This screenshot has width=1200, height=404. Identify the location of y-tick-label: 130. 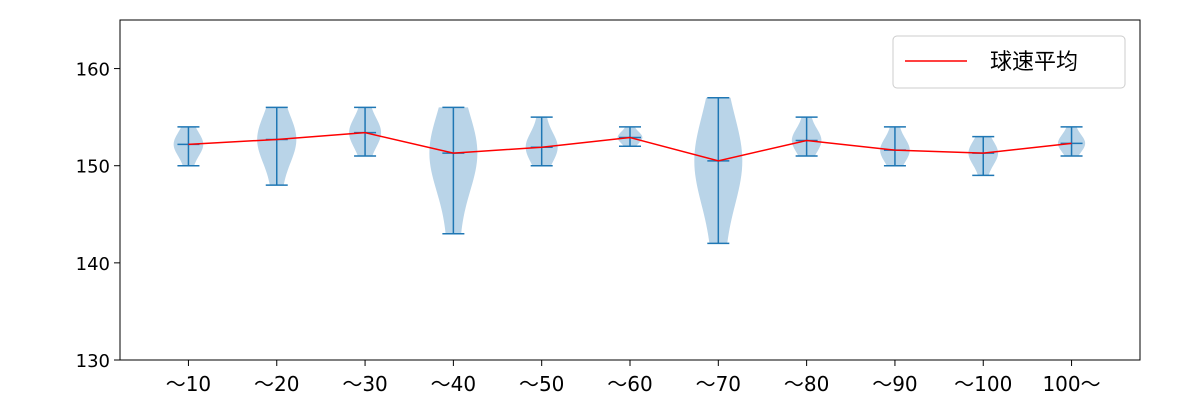
(93, 361).